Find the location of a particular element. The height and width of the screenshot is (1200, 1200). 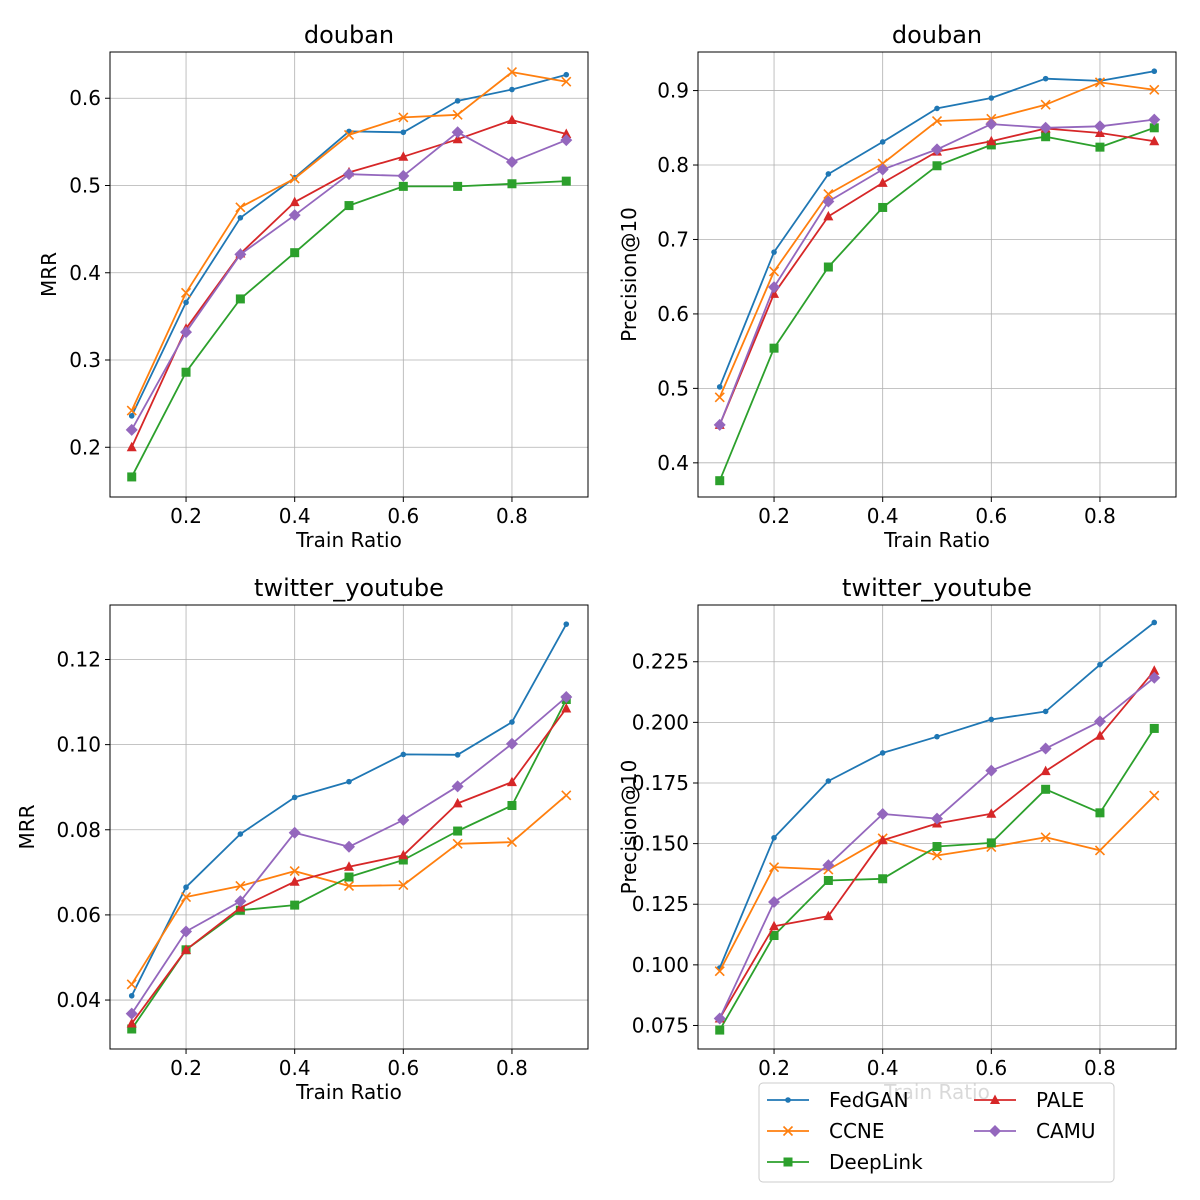

legend-marker-fedgan is located at coordinates (788, 1100).